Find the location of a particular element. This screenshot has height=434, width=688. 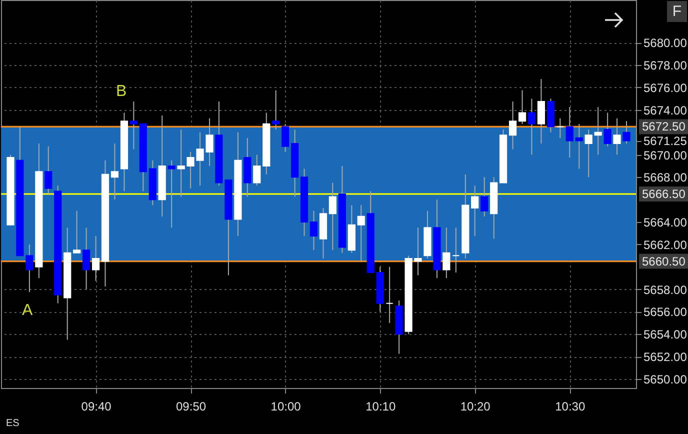

x-tick-label: 09:40 is located at coordinates (96, 407).